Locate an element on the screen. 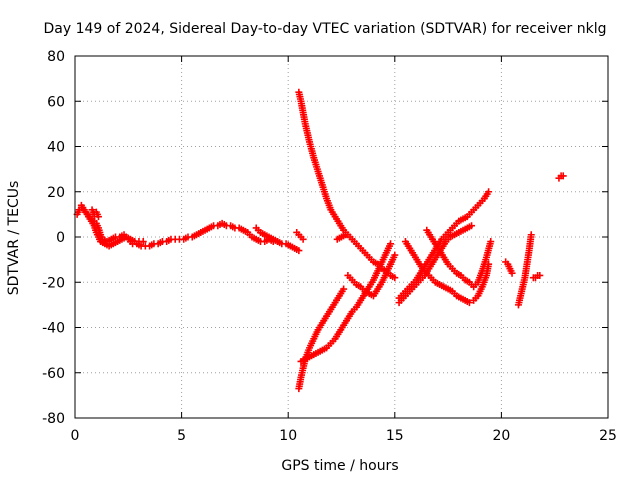 The width and height of the screenshot is (640, 480). x-tick-label: 5 is located at coordinates (181, 436).